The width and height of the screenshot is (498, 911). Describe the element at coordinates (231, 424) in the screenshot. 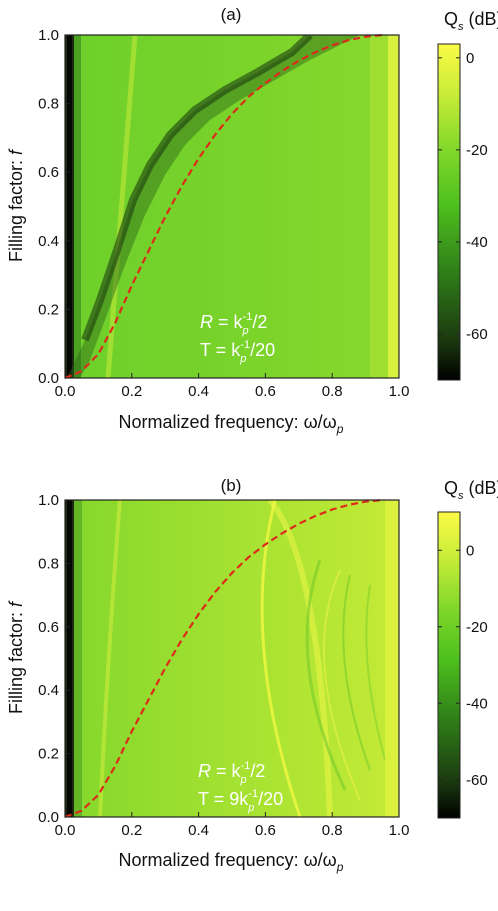

I see `panel-a-x-axis-label: Normalized frequency: ω/ωp` at that location.